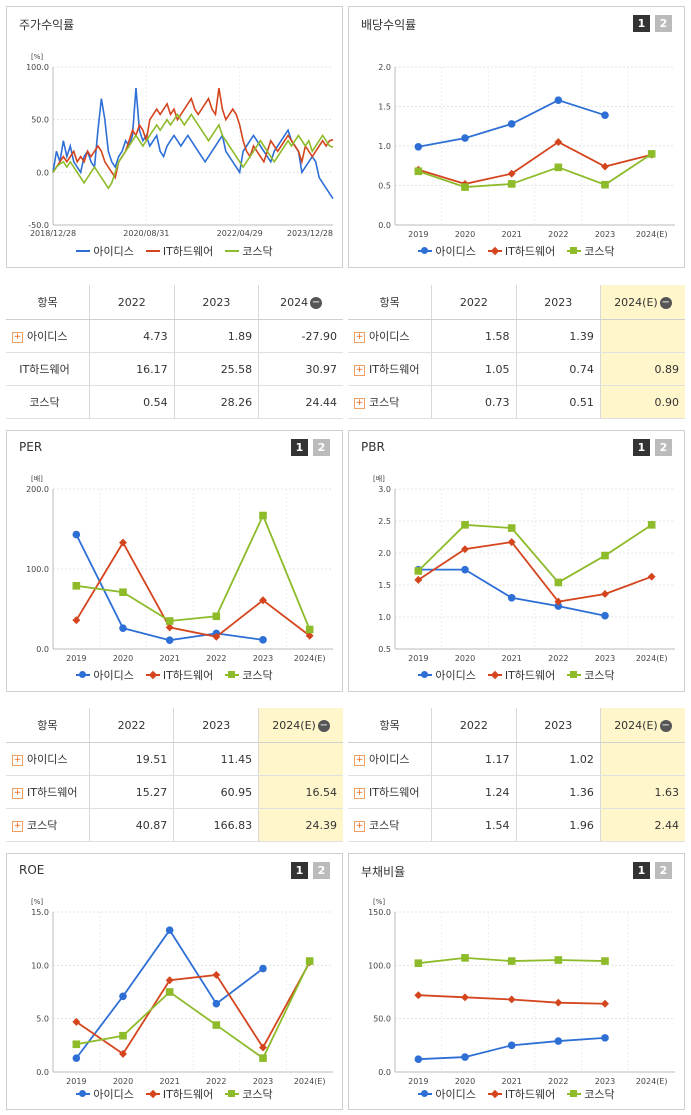  I want to click on y-tick-label: 0.5, so click(384, 186).